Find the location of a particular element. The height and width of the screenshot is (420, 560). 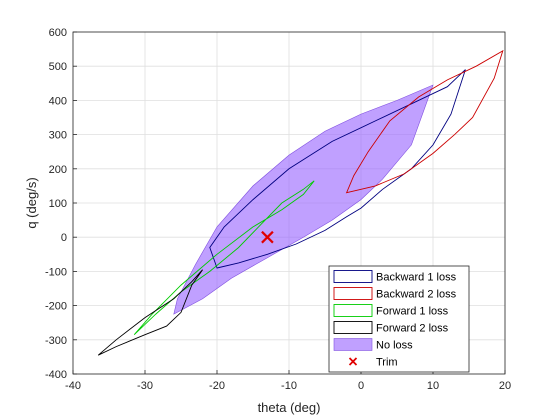

y-tick-label: 600 is located at coordinates (58, 33).